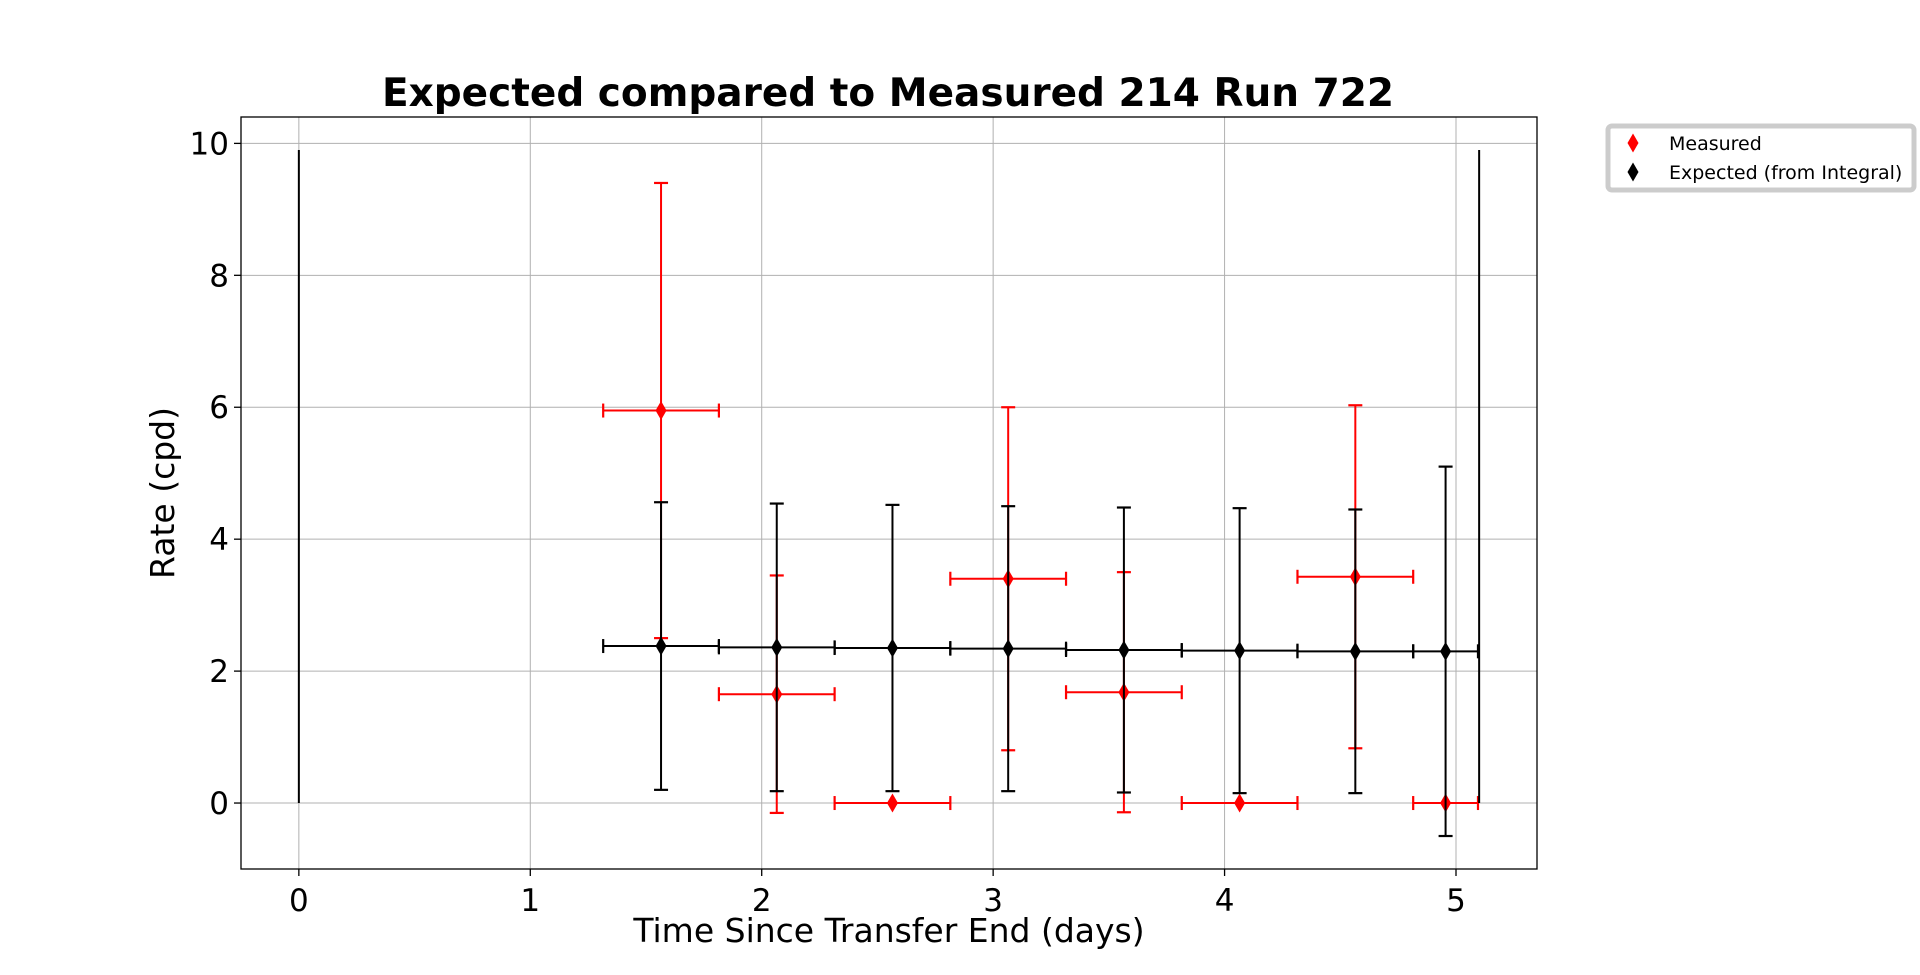 This screenshot has width=1920, height=975. What do you see at coordinates (993, 901) in the screenshot?
I see `x-tick-label: 3` at bounding box center [993, 901].